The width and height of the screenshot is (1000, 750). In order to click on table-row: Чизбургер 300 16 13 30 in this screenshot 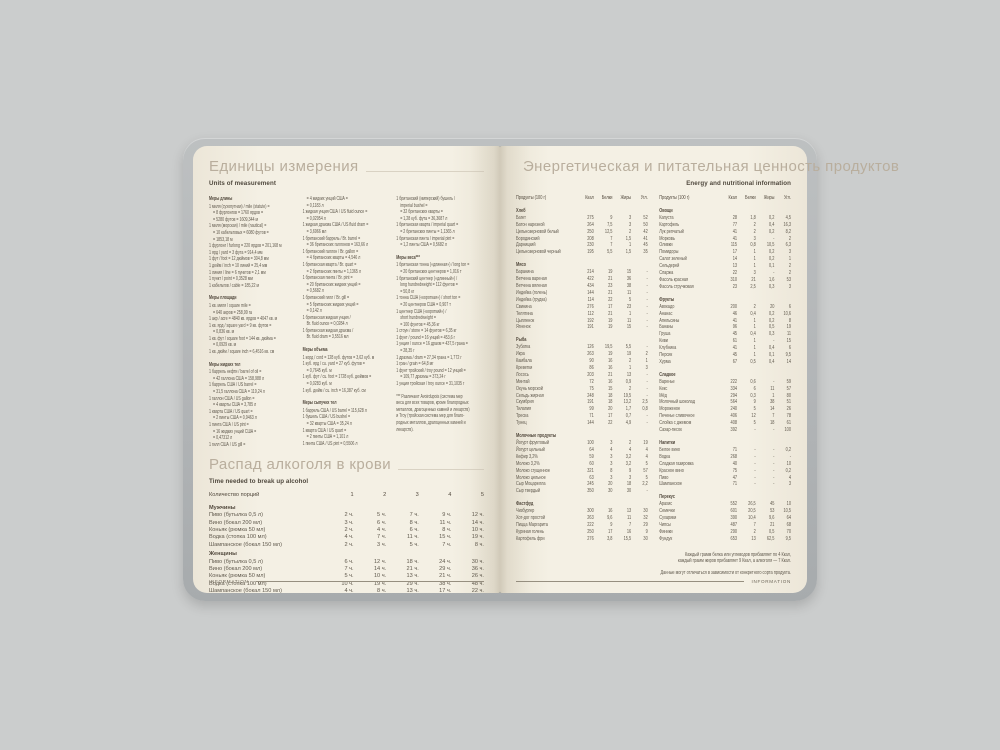, I will do `click(582, 511)`.